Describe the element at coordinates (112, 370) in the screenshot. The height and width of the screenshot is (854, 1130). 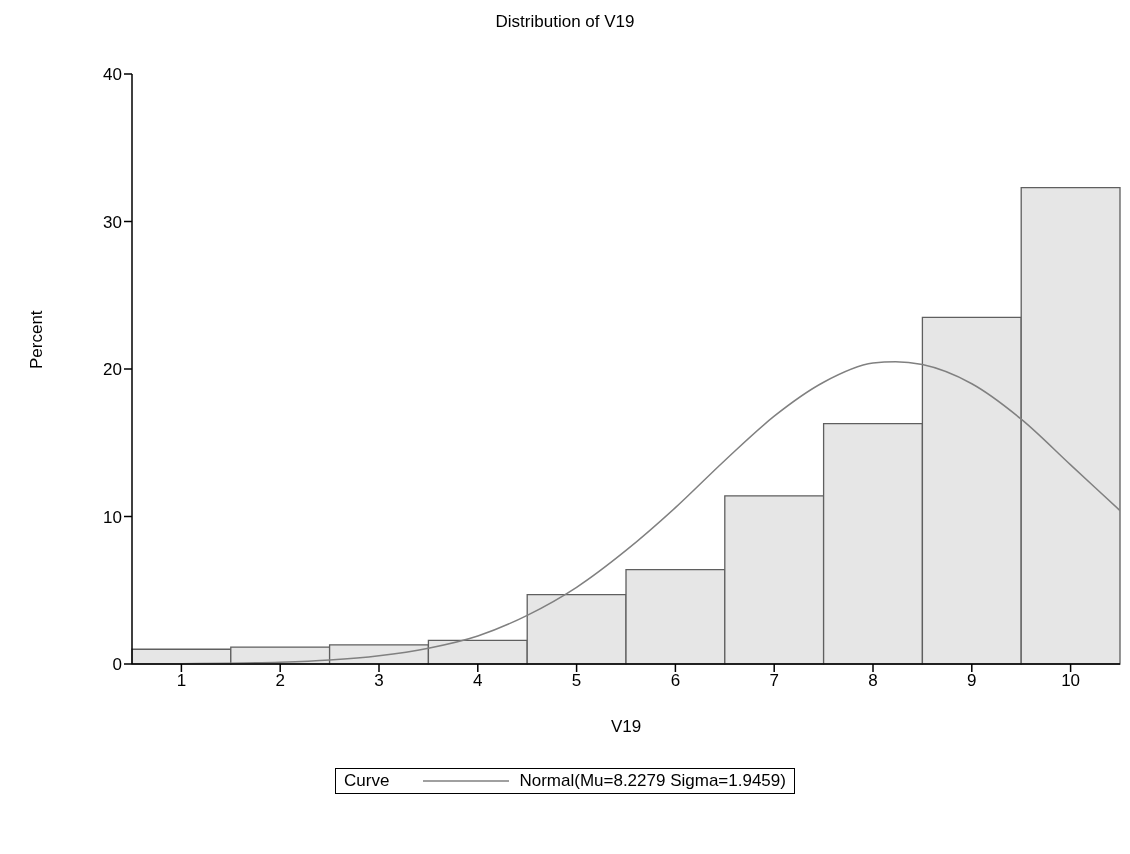
I see `y-tick-label: 20` at that location.